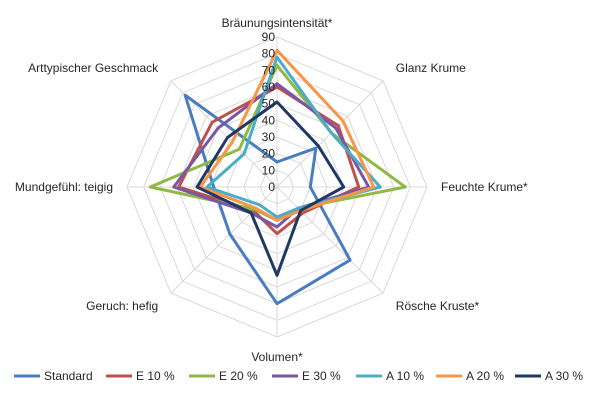  I want to click on tick-layer: 0 10 20 30 40 50 60 70 80 90, so click(269, 112).